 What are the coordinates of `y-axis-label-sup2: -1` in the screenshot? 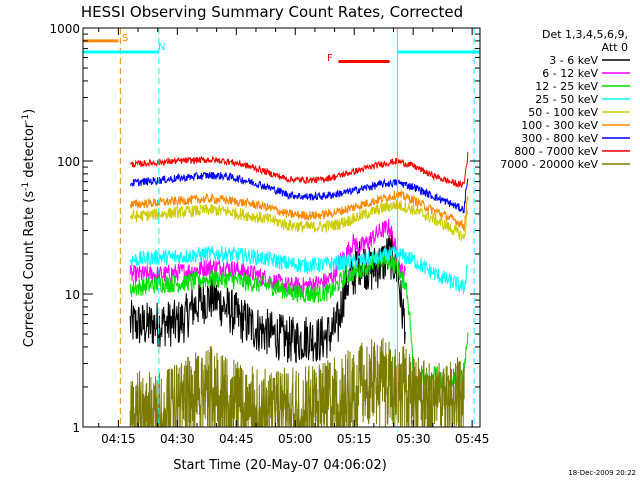 It's located at (26, 118).